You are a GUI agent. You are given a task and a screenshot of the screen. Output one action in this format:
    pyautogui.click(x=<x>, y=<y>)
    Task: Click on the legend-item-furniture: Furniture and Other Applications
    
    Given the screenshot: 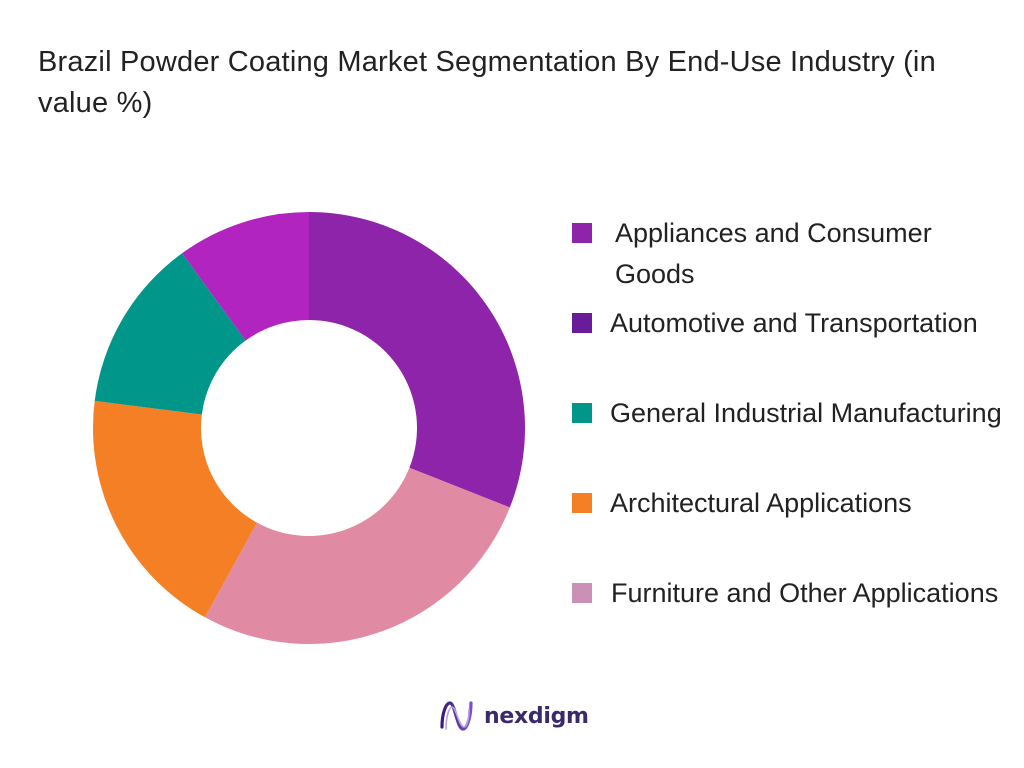 What is the action you would take?
    pyautogui.click(x=793, y=615)
    